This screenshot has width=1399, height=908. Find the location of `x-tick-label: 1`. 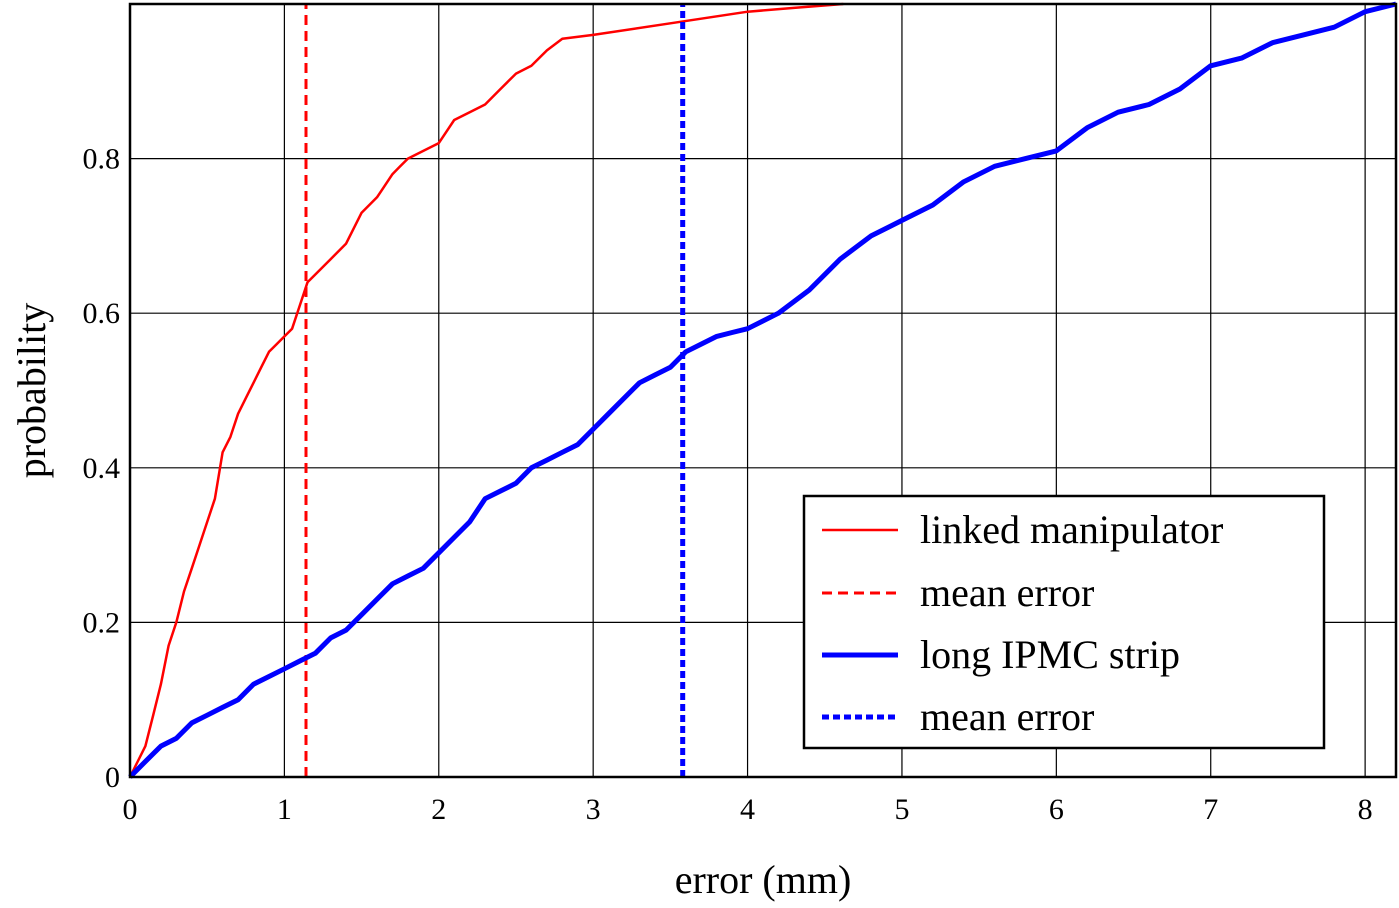

x-tick-label: 1 is located at coordinates (284, 809).